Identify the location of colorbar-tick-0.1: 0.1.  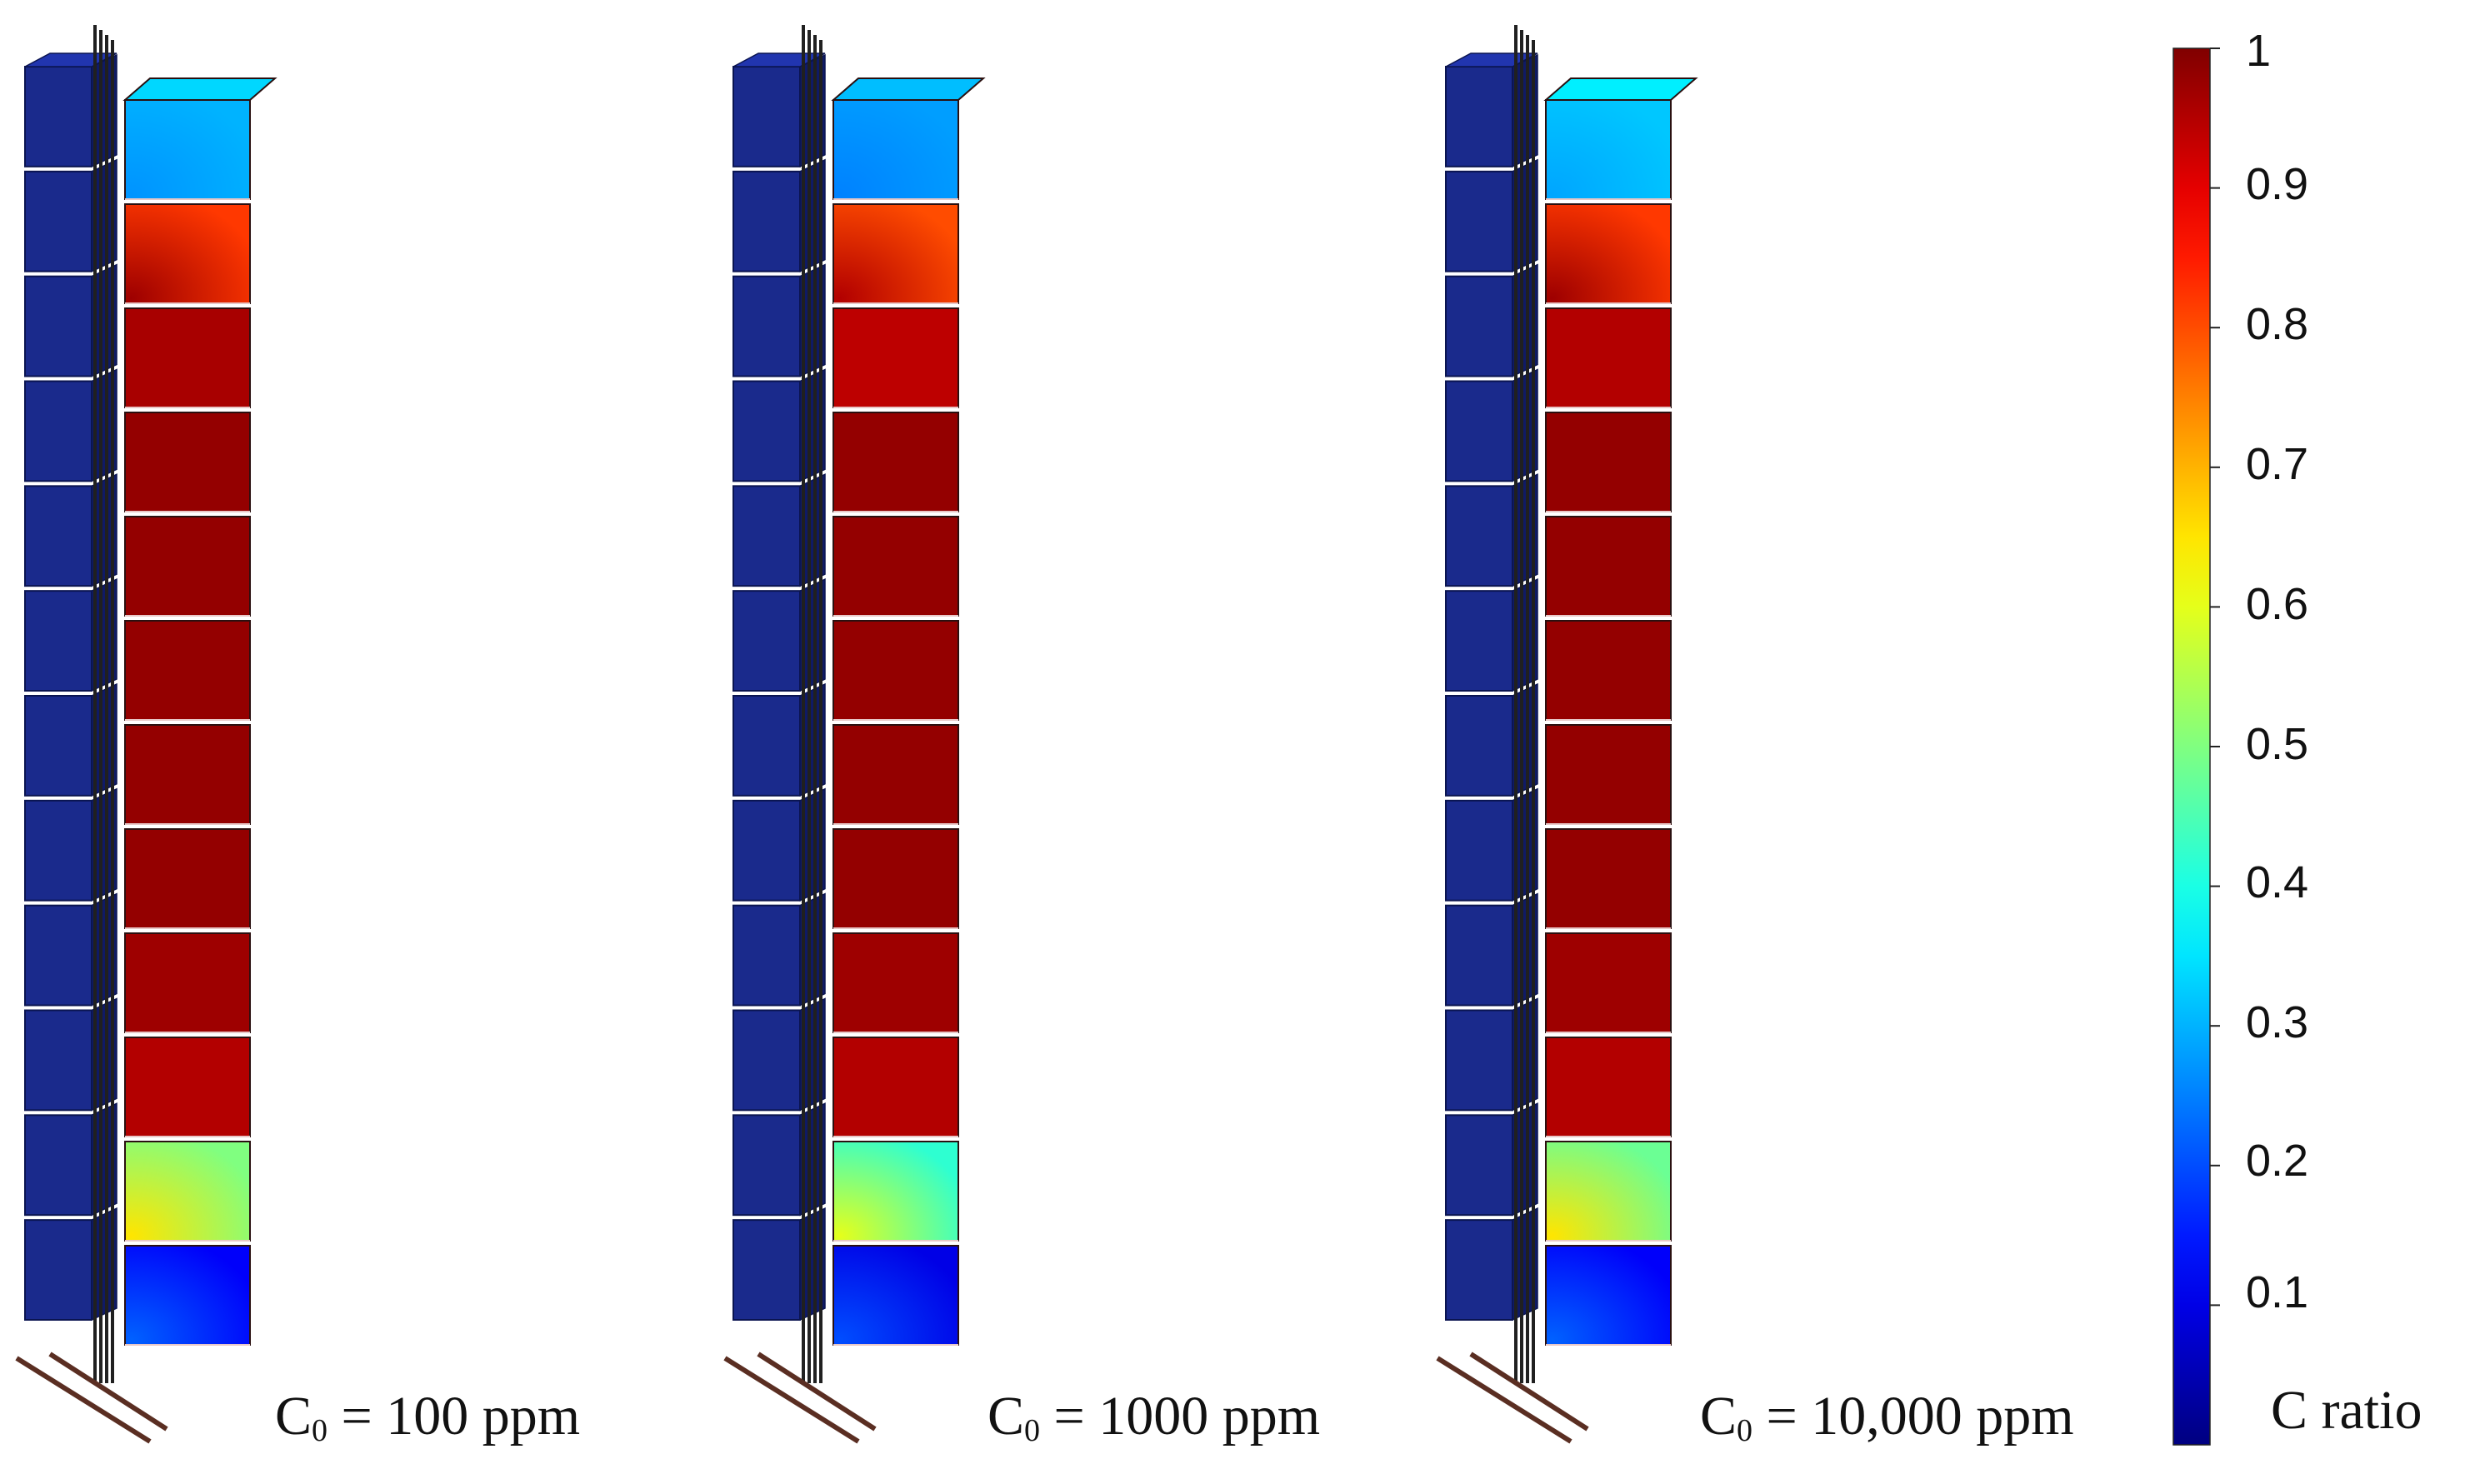
(2277, 1292).